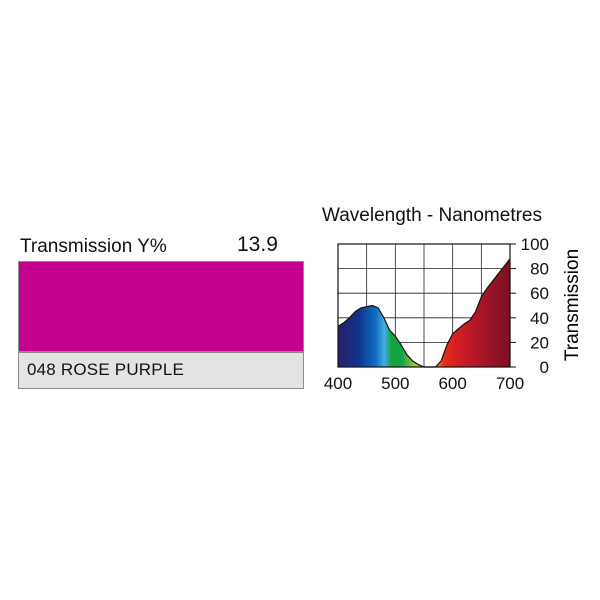  I want to click on filter-name-bar: 048 ROSE PURPLE, so click(161, 370).